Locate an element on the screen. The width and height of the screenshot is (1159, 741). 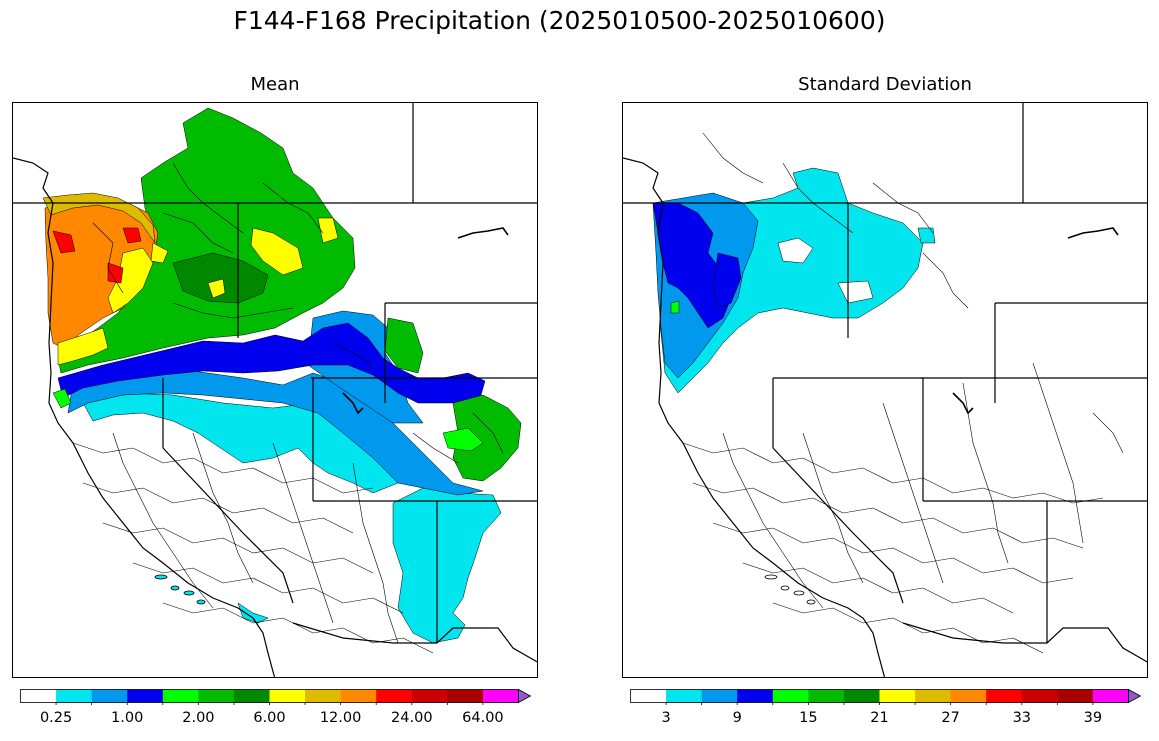
stddev-colorbar-svg is located at coordinates (886, 696).